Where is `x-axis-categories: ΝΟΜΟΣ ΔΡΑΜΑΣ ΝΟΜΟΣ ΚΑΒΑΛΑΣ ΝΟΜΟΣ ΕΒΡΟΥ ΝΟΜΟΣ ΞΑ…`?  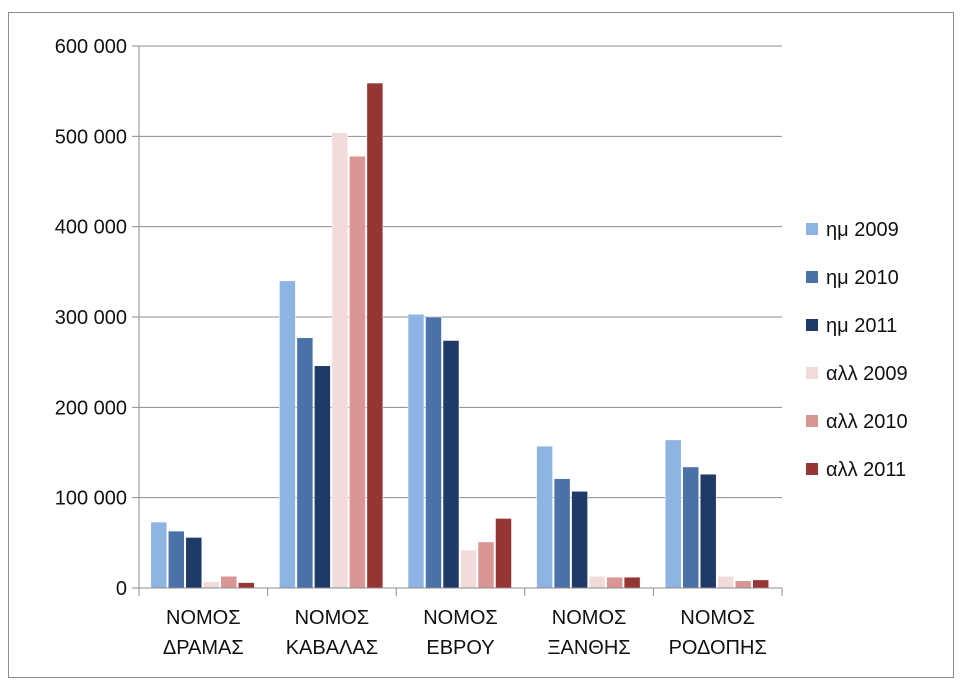 x-axis-categories: ΝΟΜΟΣ ΔΡΑΜΑΣ ΝΟΜΟΣ ΚΑΒΑΛΑΣ ΝΟΜΟΣ ΕΒΡΟΥ ΝΟΜΟΣ ΞΑ… is located at coordinates (465, 633).